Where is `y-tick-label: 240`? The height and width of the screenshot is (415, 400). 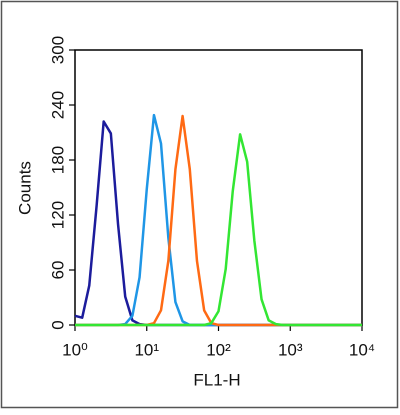 y-tick-label: 240 is located at coordinates (57, 105).